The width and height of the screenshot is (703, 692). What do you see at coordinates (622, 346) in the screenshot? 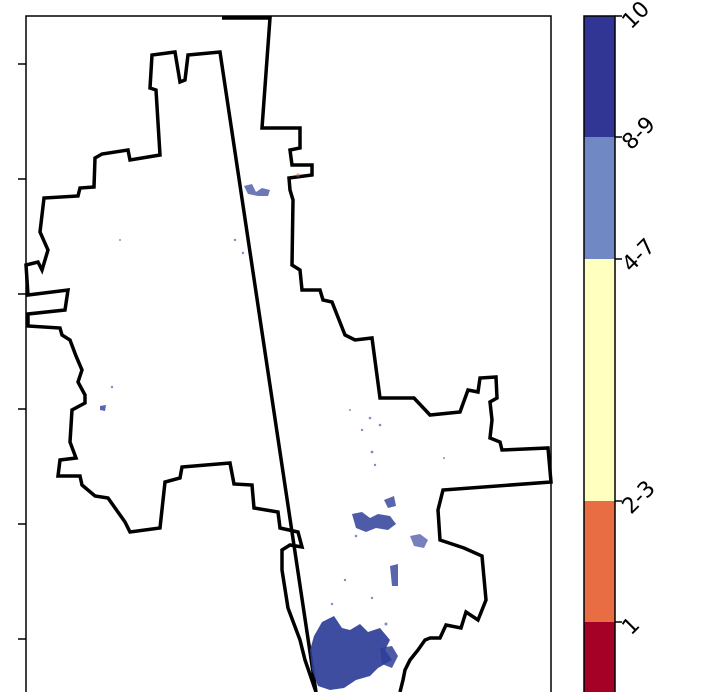
I see `colorbar: 10 8-9 4-7 2-3 1` at bounding box center [622, 346].